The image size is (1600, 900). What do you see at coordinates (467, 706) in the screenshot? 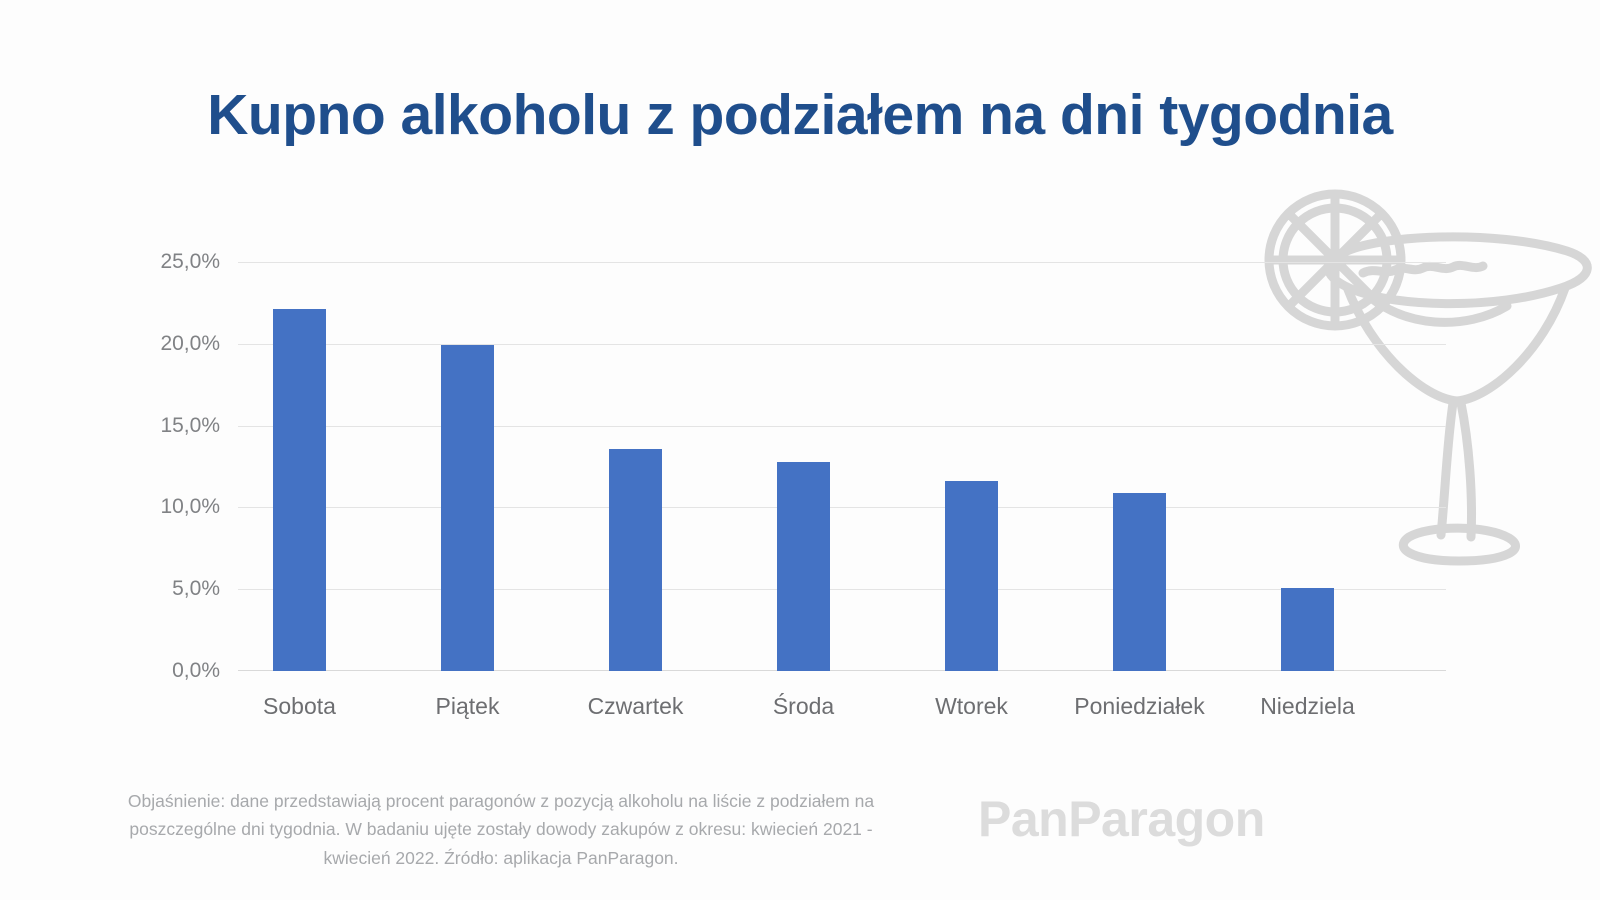
I see `x-tick-label-piatek: Piątek` at bounding box center [467, 706].